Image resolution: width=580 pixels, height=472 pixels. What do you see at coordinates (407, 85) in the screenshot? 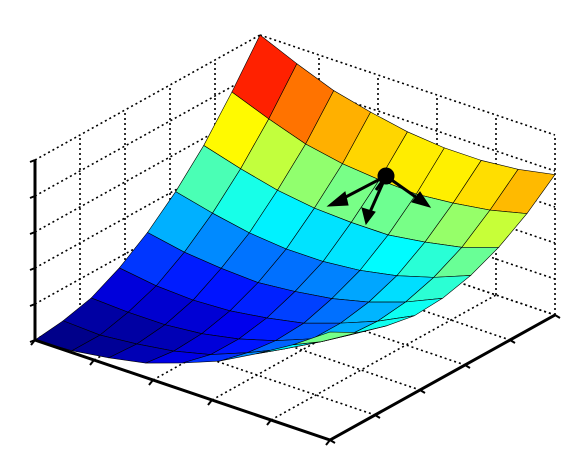
I see `grid-line` at bounding box center [407, 85].